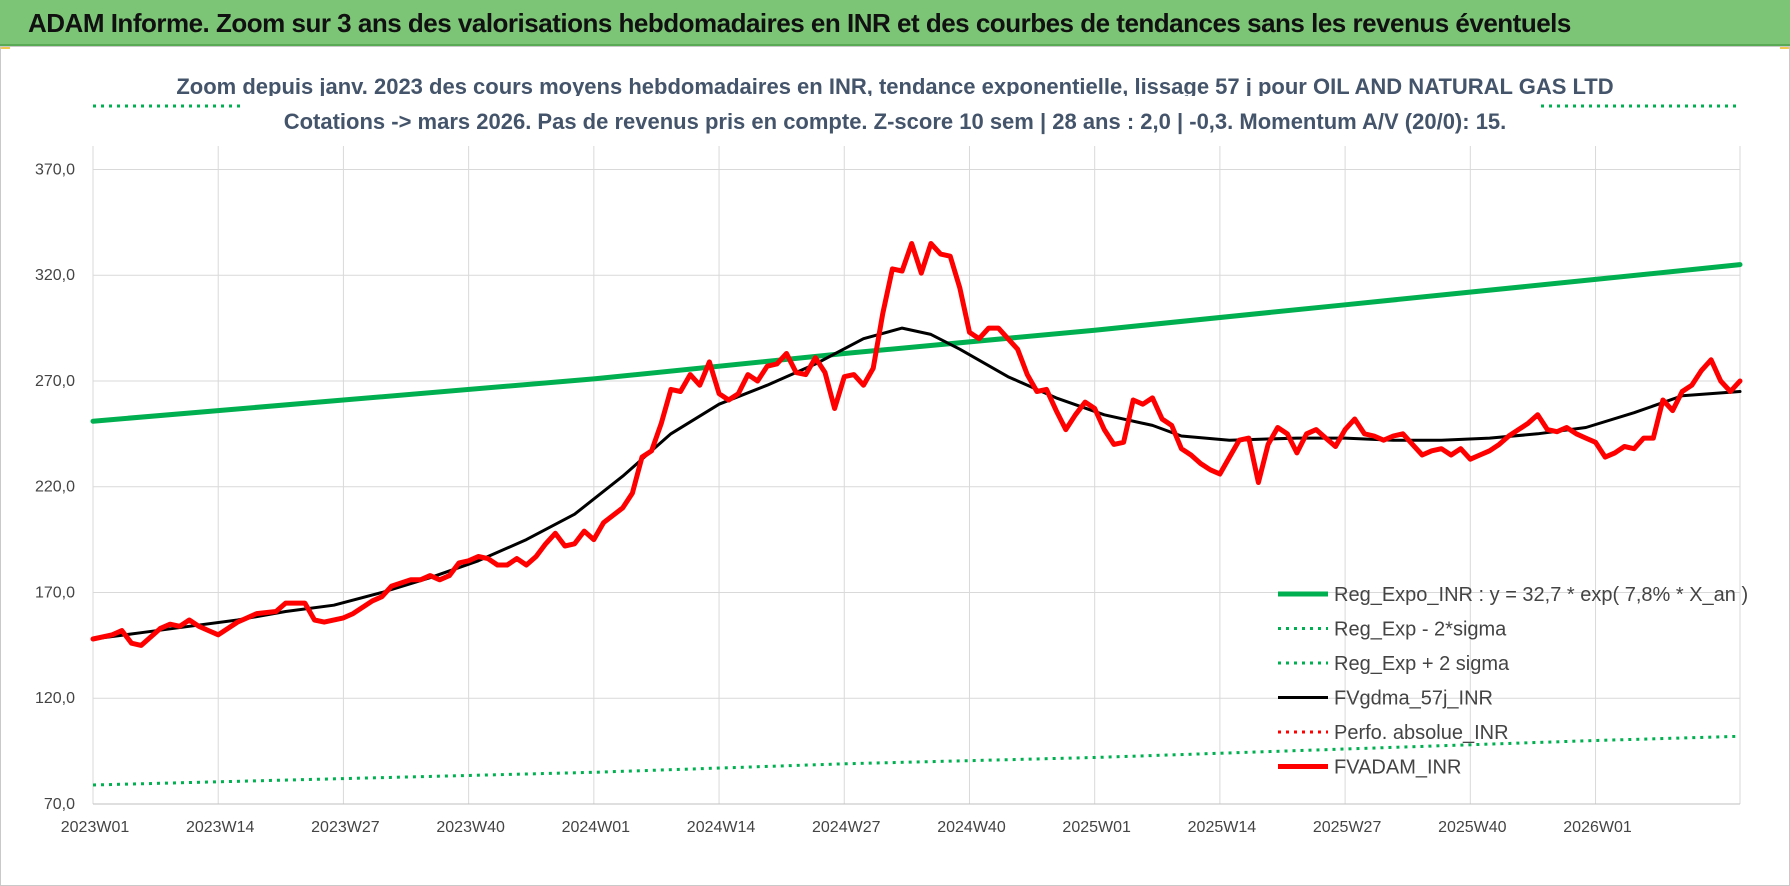 Image resolution: width=1790 pixels, height=886 pixels. I want to click on x-tick-label: 2024W27, so click(846, 827).